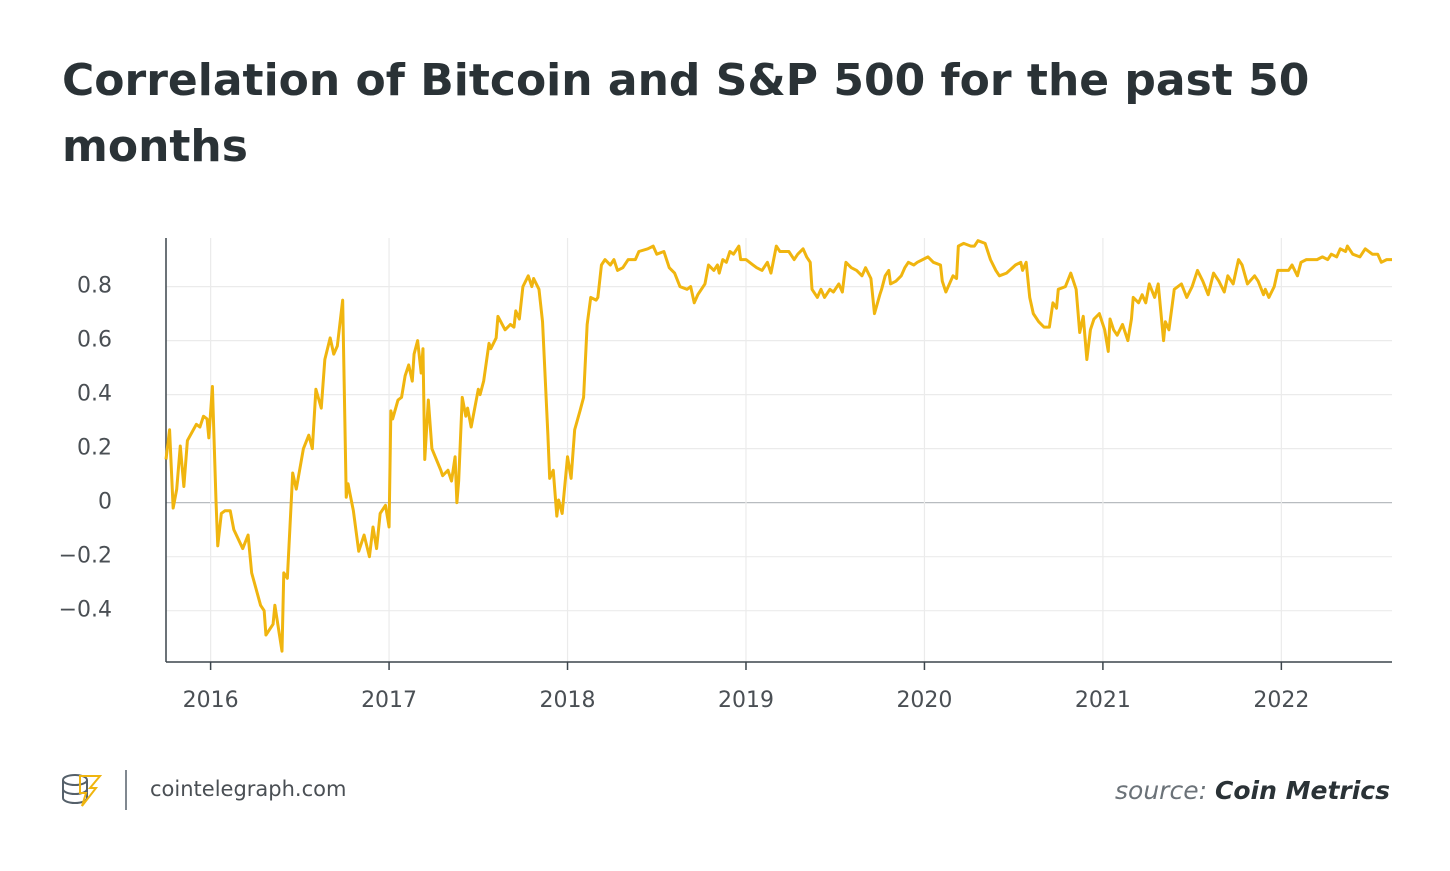 The height and width of the screenshot is (871, 1450). I want to click on y-tick-label: 0, so click(105, 502).